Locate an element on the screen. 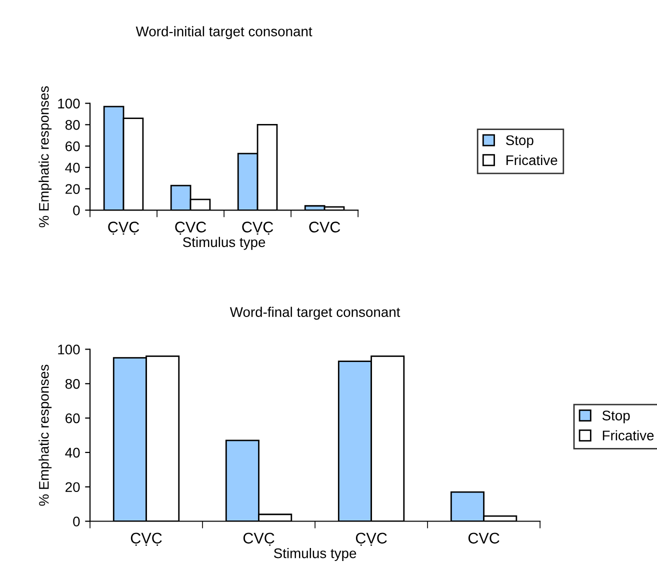 This screenshot has height=587, width=657. chart-title: Word-initial target consonant is located at coordinates (224, 33).